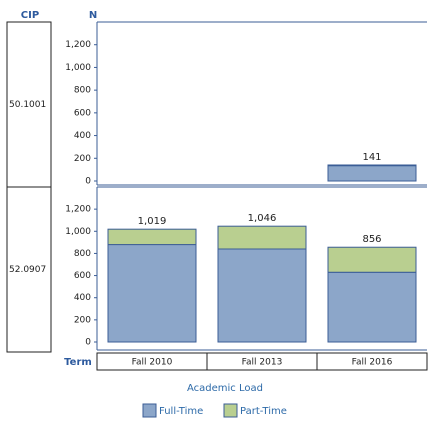 The width and height of the screenshot is (428, 421). I want to click on row-label: 52.0907, so click(27, 270).